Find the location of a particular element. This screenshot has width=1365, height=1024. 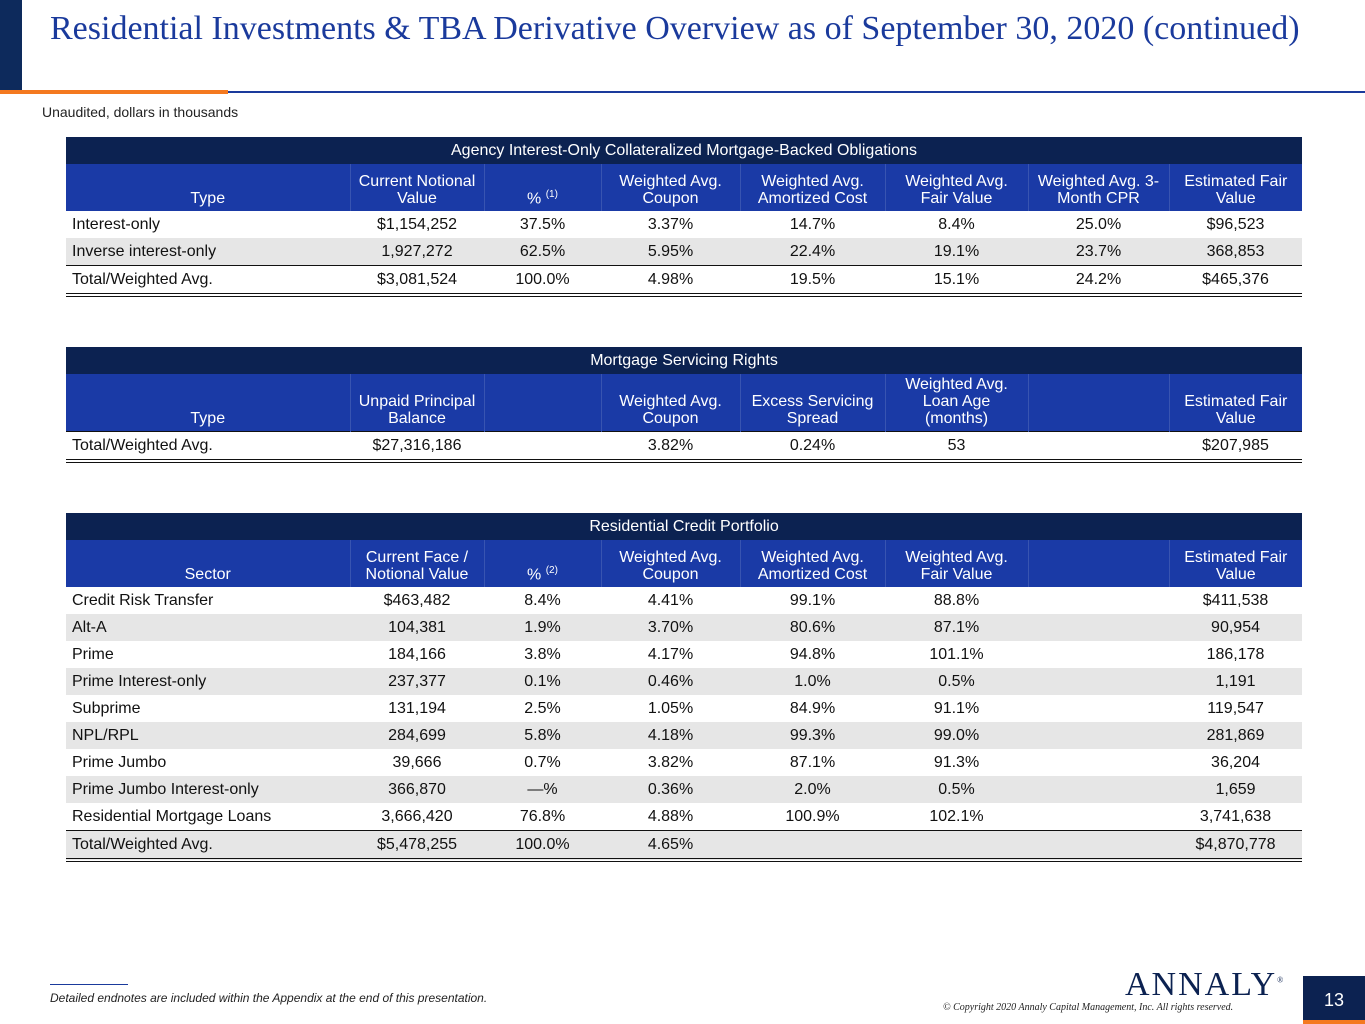

table-cell: 100.9% is located at coordinates (812, 816).